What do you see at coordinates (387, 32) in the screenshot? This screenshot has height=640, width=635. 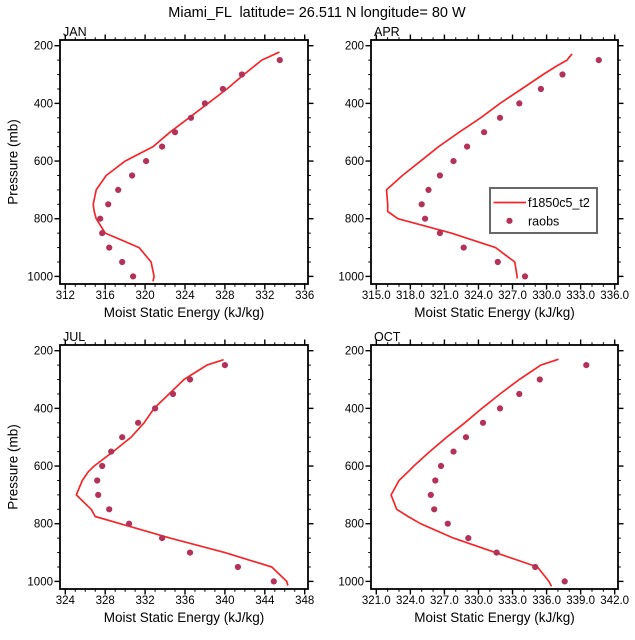 I see `panel-month-label: APR` at bounding box center [387, 32].